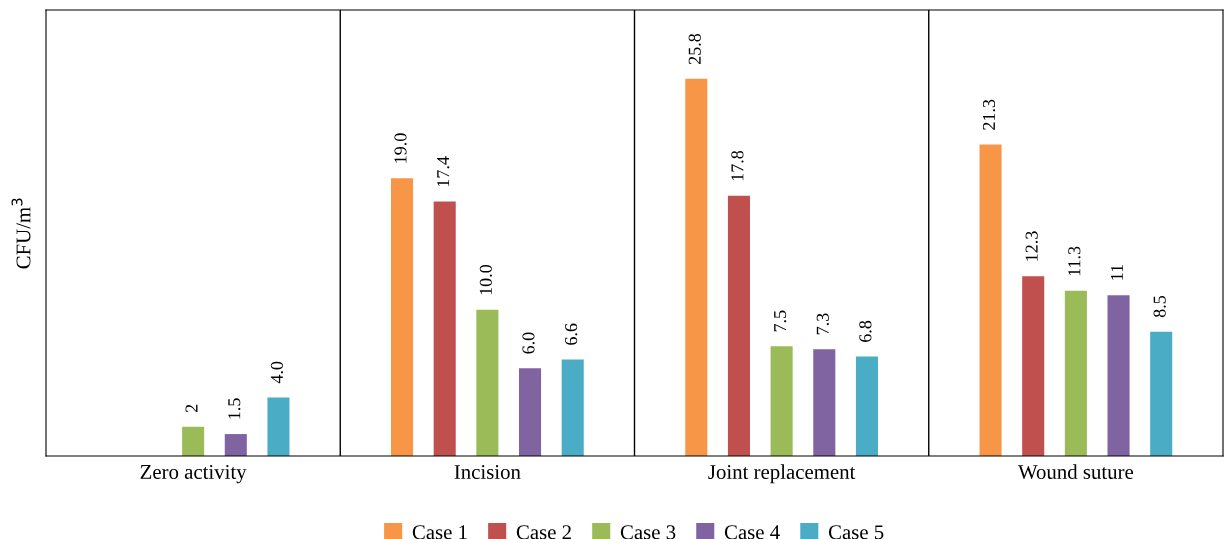 Image resolution: width=1224 pixels, height=539 pixels. Describe the element at coordinates (234, 408) in the screenshot. I see `data-label: 1.5` at that location.